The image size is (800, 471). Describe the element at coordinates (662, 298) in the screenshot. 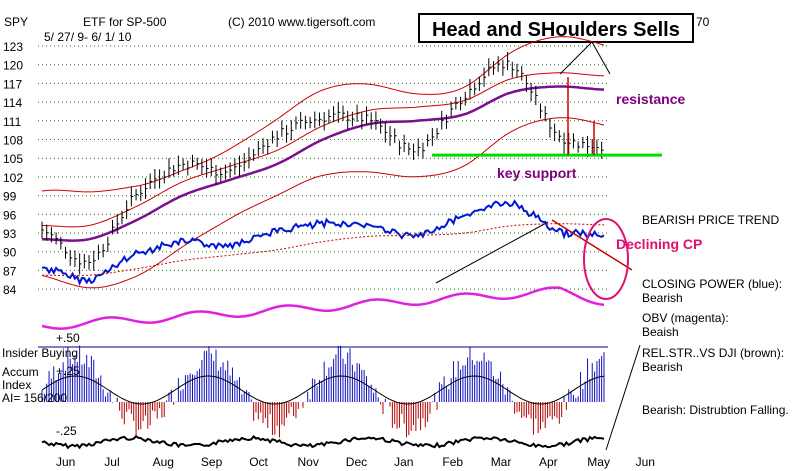

I see `cp-status: Bearish` at that location.